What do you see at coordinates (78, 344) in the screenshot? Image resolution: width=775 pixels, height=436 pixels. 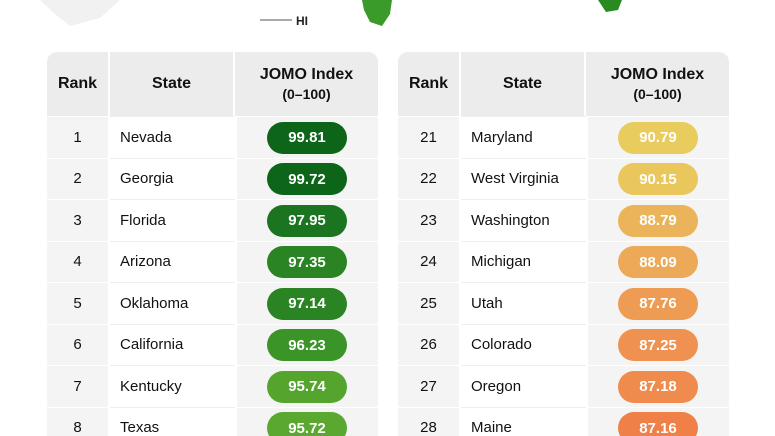 I see `rank-cell: 6` at bounding box center [78, 344].